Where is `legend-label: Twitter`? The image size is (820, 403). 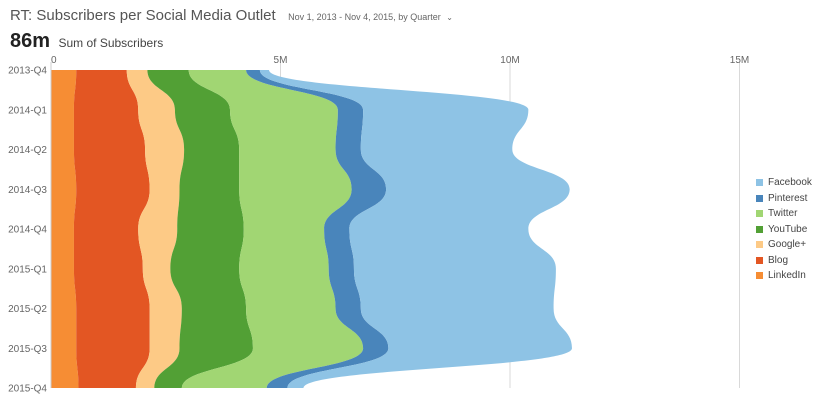 legend-label: Twitter is located at coordinates (783, 214).